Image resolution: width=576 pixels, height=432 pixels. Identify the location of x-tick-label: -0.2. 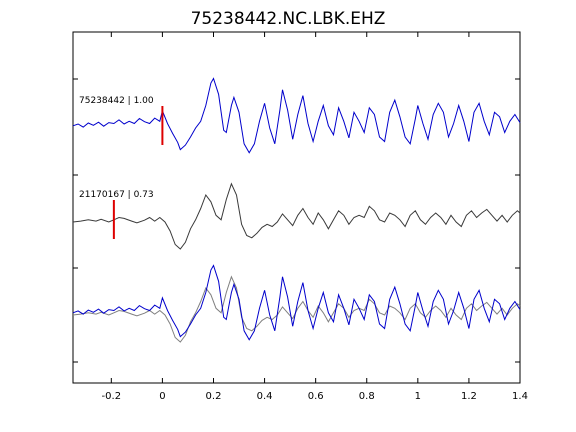
(112, 396).